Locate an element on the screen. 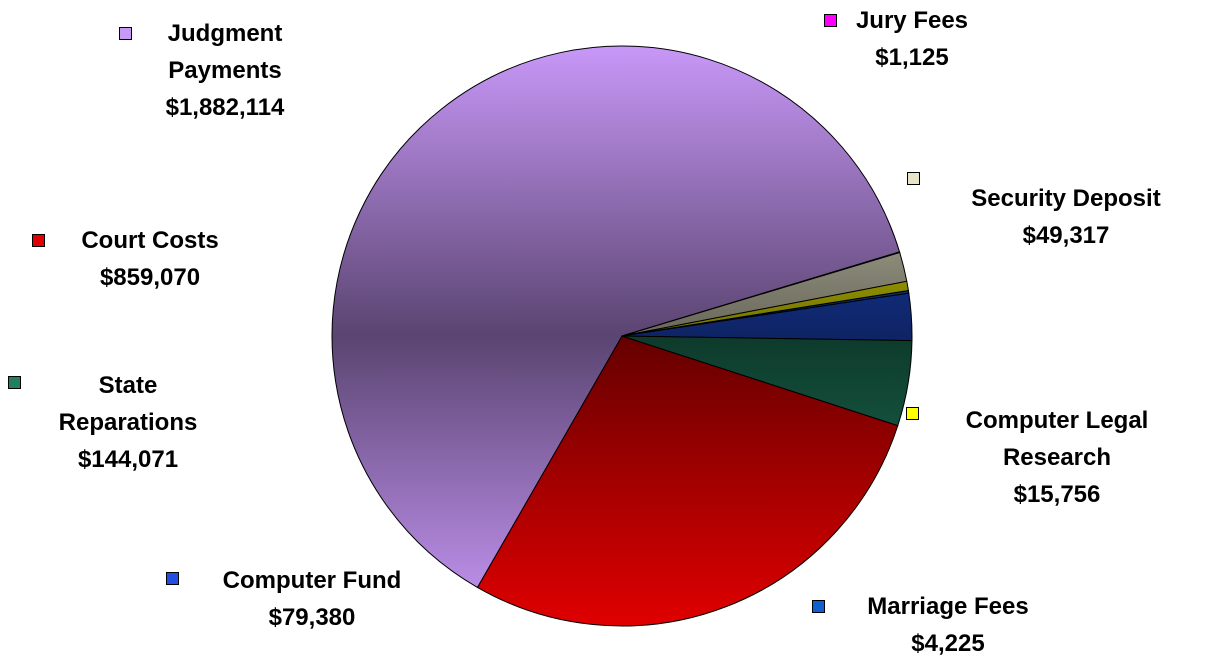  slice-name: Court Costs is located at coordinates (150, 240).